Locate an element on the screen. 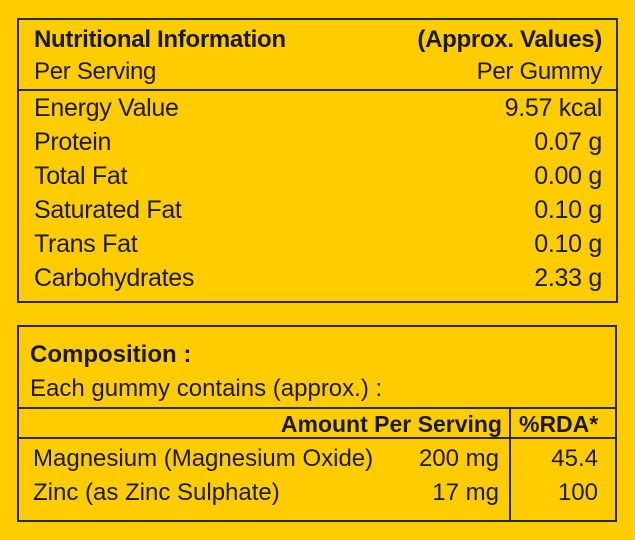  nutrient-value: 0.07 g is located at coordinates (568, 142).